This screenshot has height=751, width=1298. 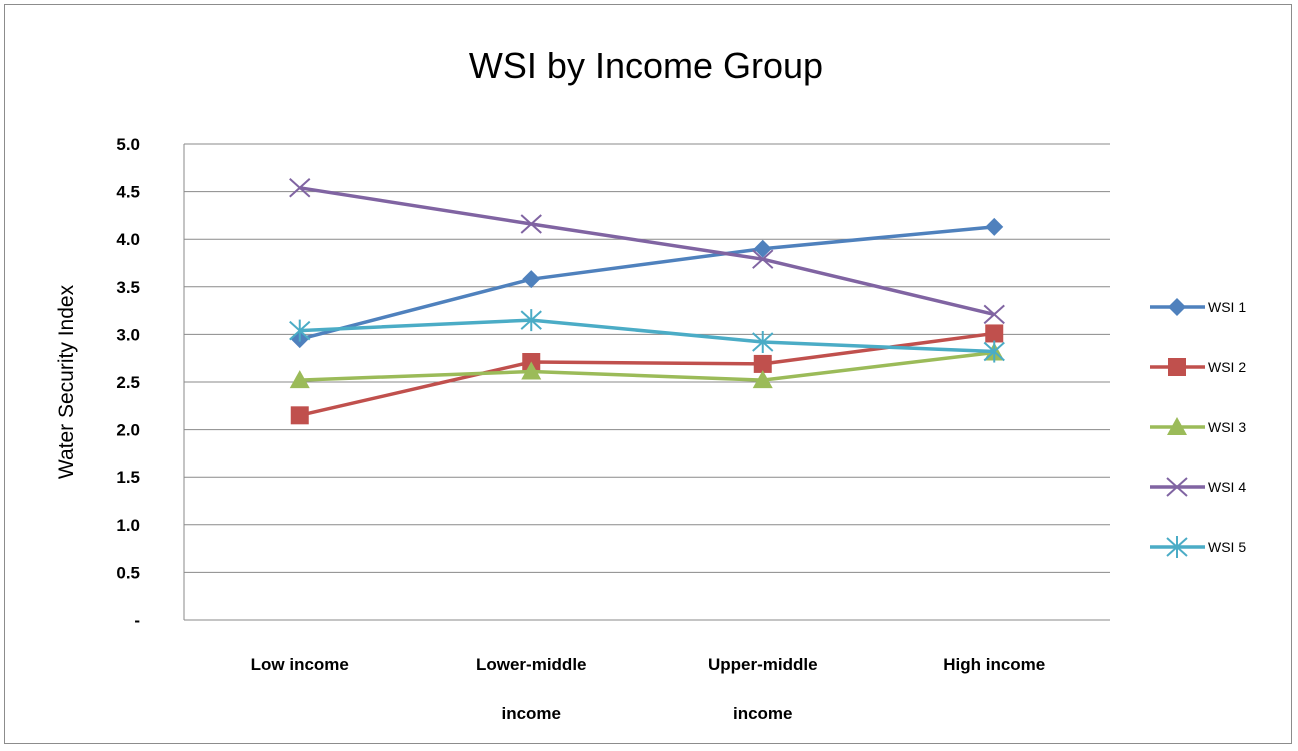 What do you see at coordinates (1227, 307) in the screenshot?
I see `legend-label: WSI 1` at bounding box center [1227, 307].